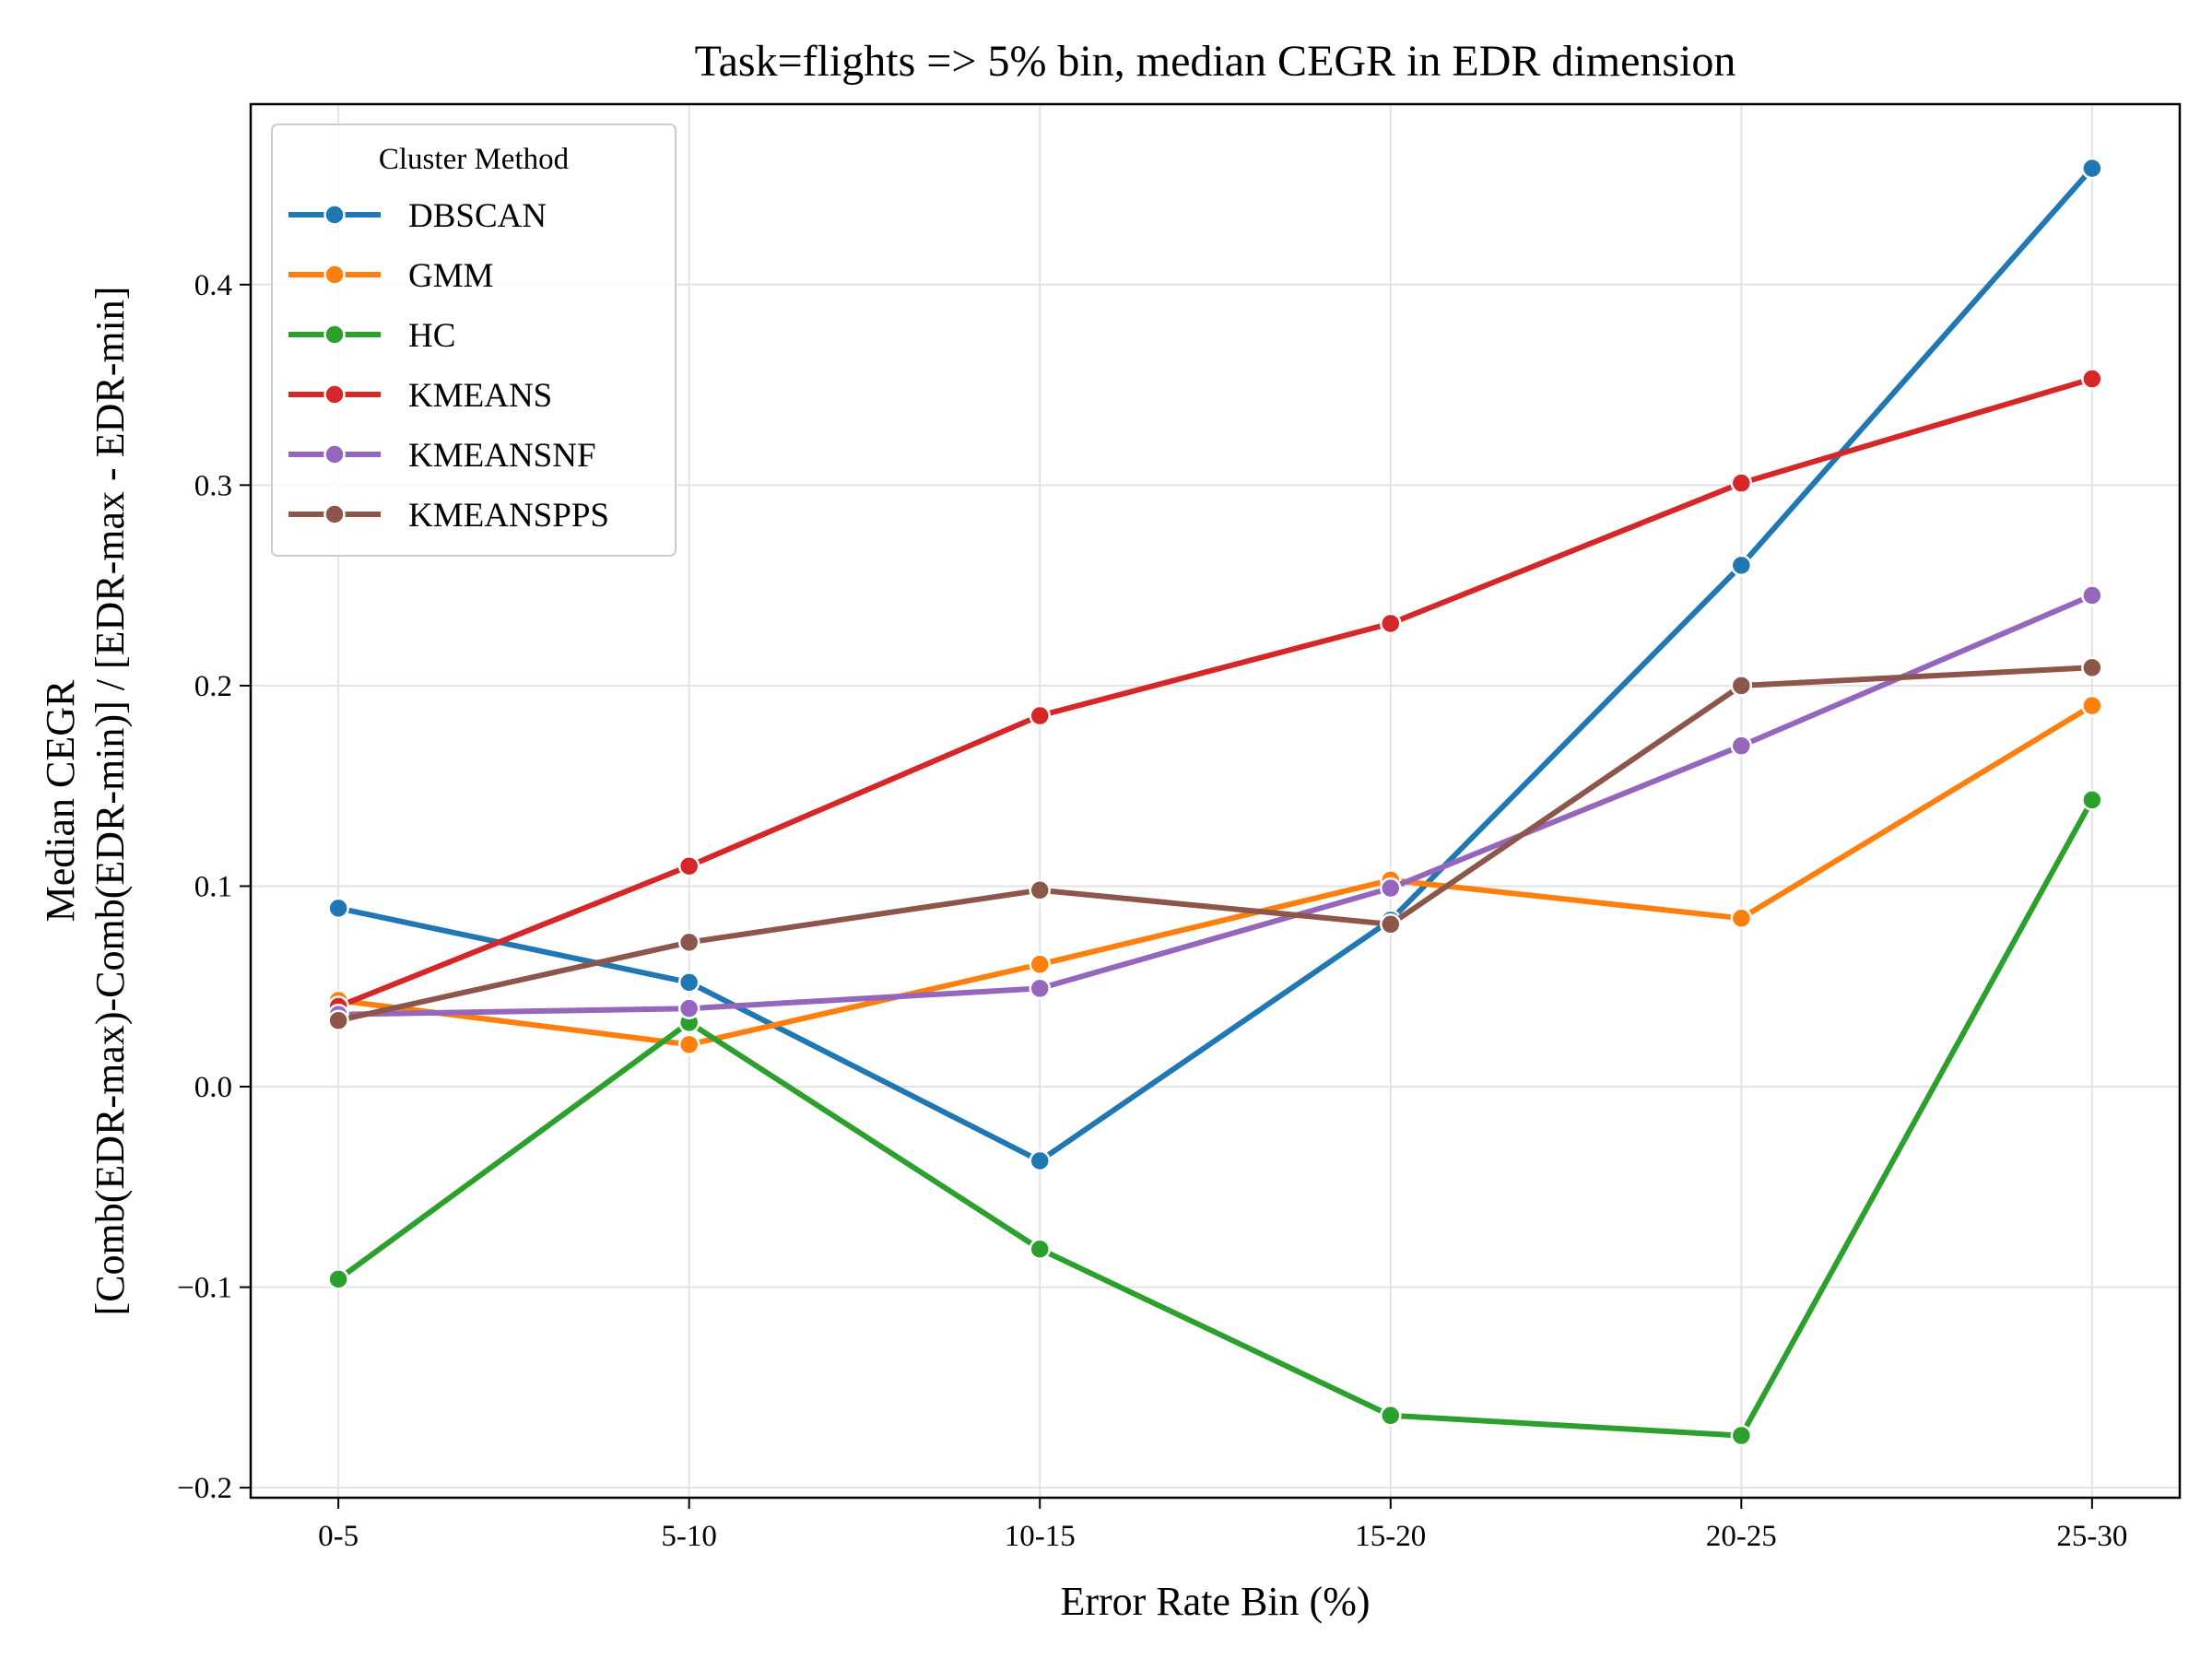 The image size is (2212, 1659). What do you see at coordinates (1741, 1536) in the screenshot?
I see `x-tick-label: 20-25` at bounding box center [1741, 1536].